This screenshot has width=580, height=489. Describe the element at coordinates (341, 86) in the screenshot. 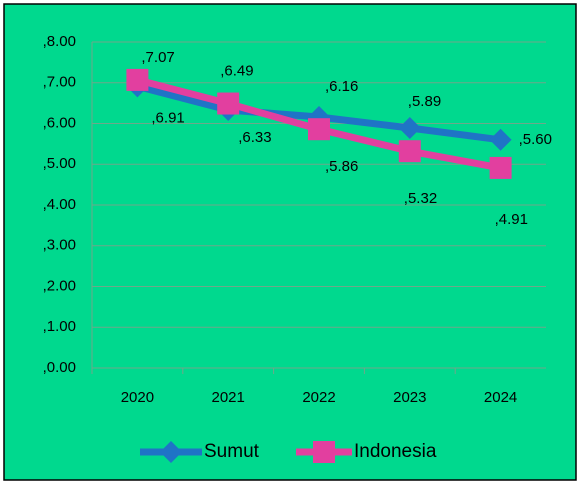

I see `data-label: ,6.16` at that location.